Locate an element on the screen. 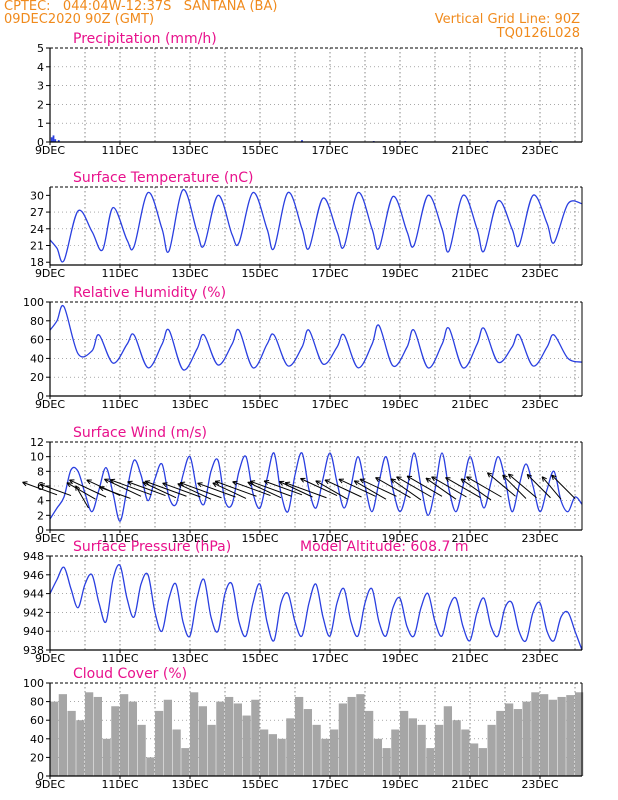 The image size is (618, 800). panel-title: Surface Pressure (hPa) is located at coordinates (152, 547).